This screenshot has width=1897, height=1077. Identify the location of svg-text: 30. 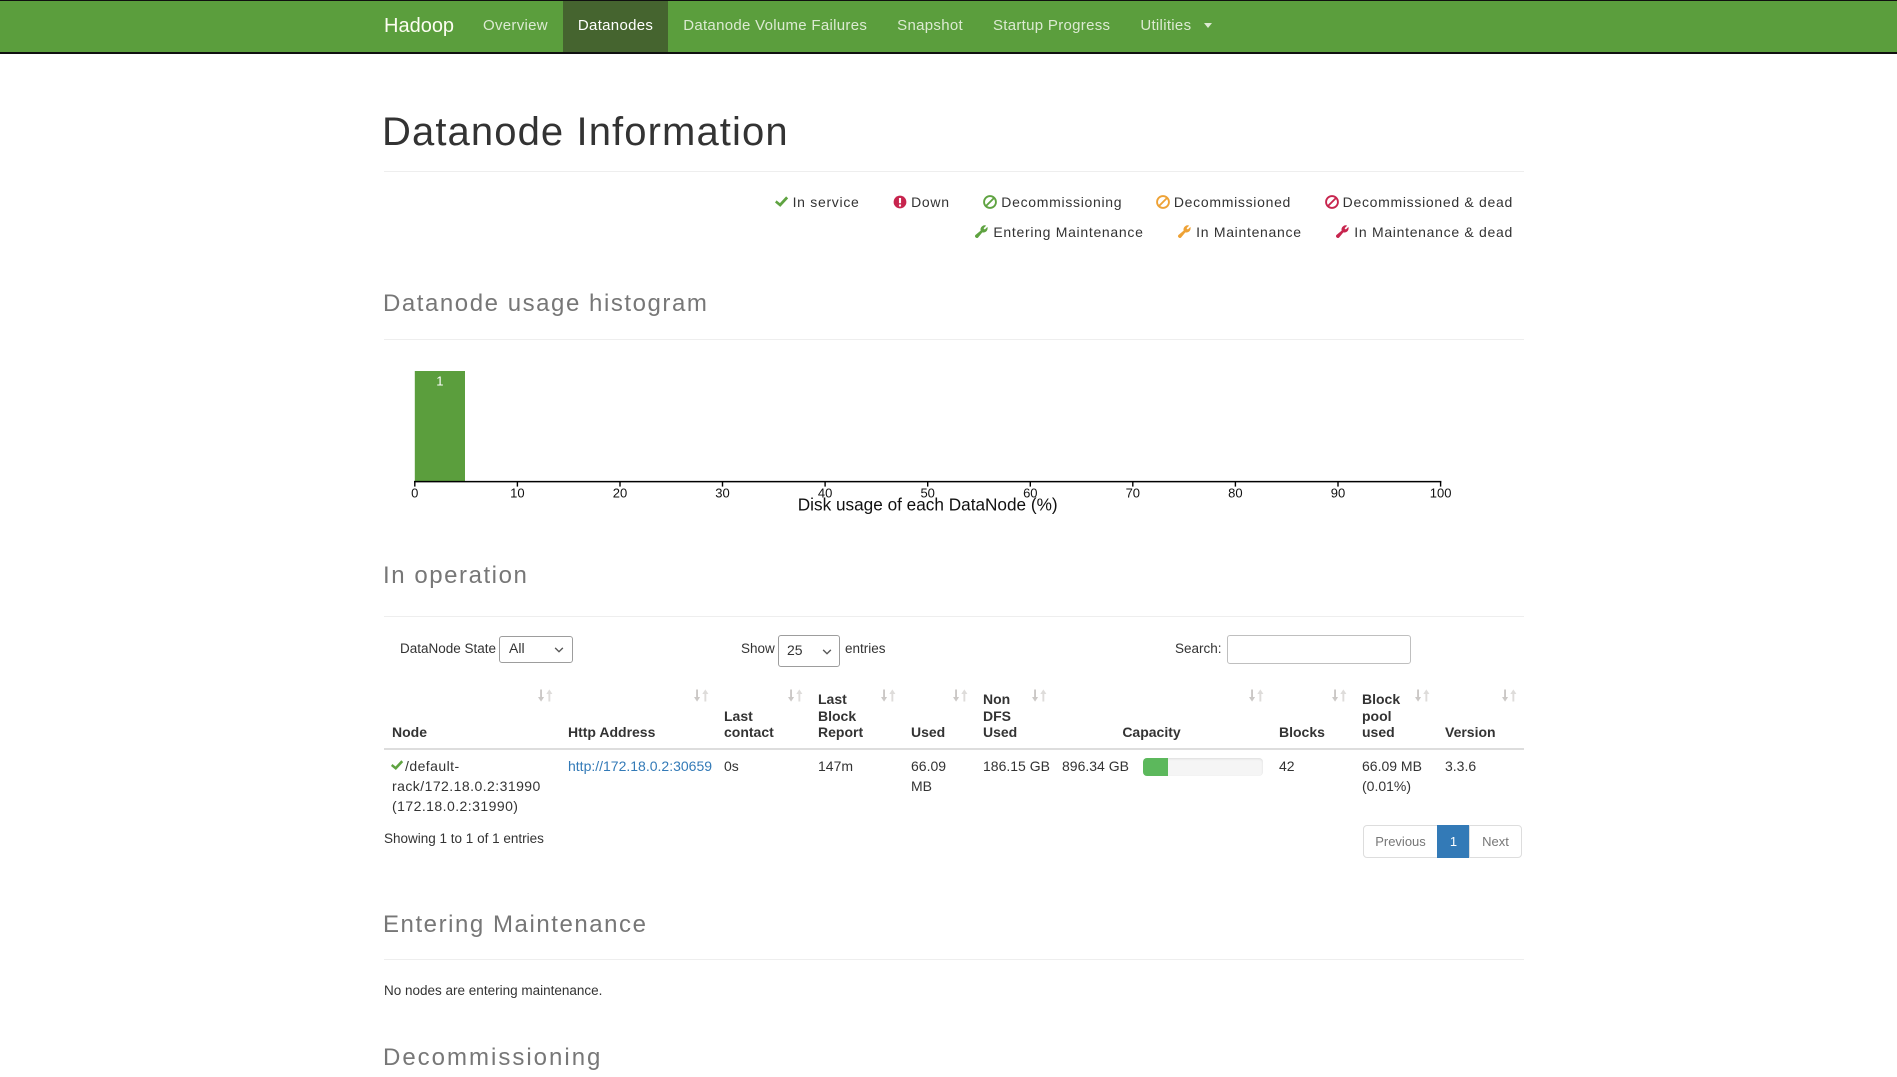
(722, 493).